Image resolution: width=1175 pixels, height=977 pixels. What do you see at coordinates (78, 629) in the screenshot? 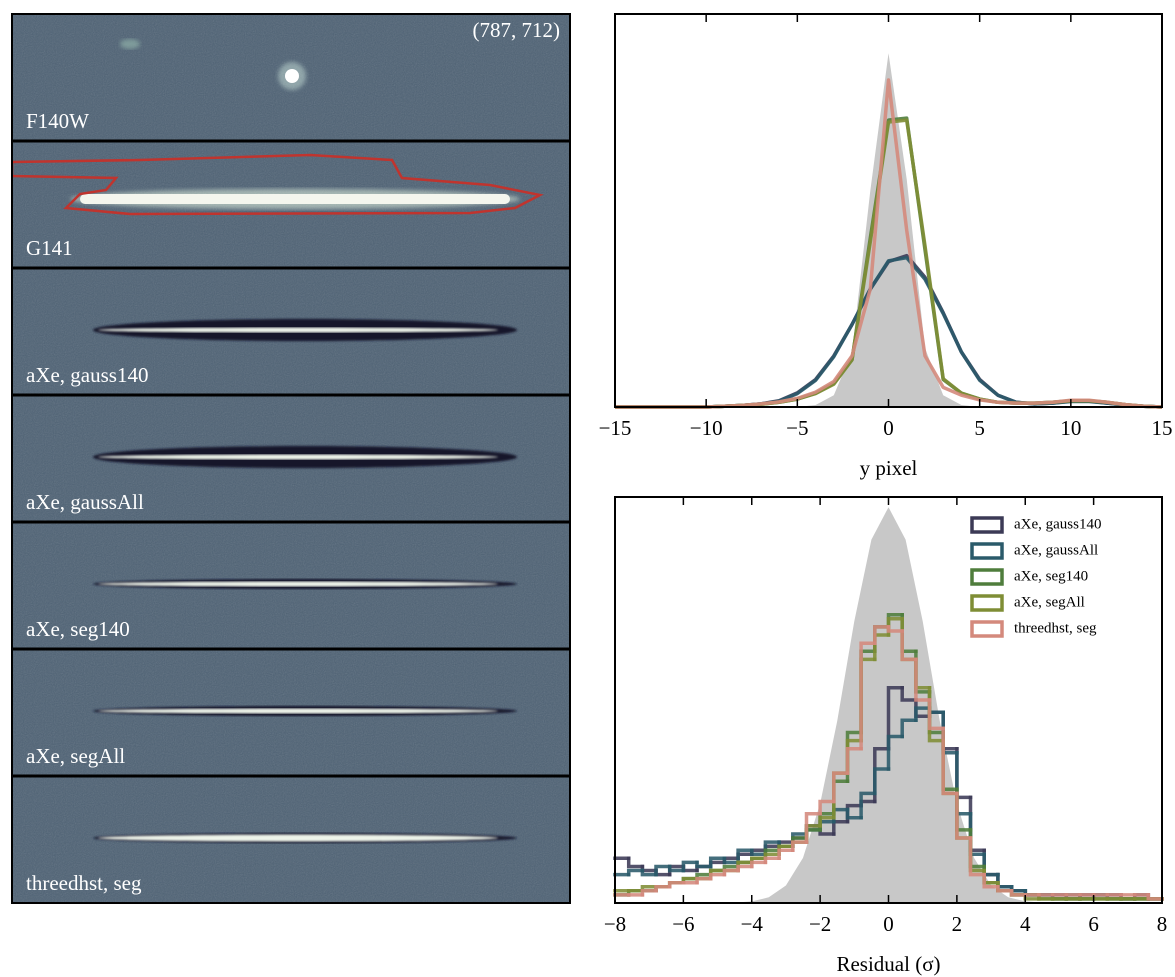
I see `panel-label: aXe, seg140` at bounding box center [78, 629].